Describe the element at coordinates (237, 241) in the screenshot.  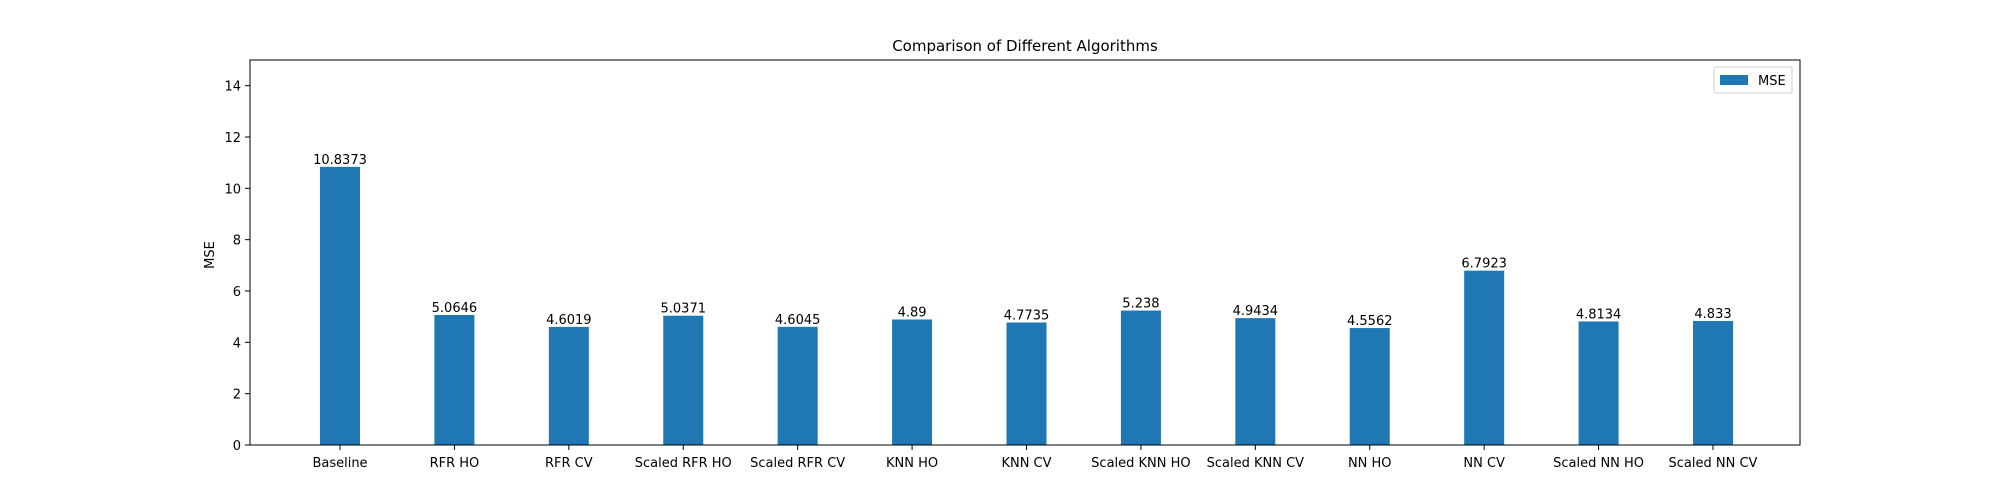
I see `y-tick-label-8: 8` at that location.